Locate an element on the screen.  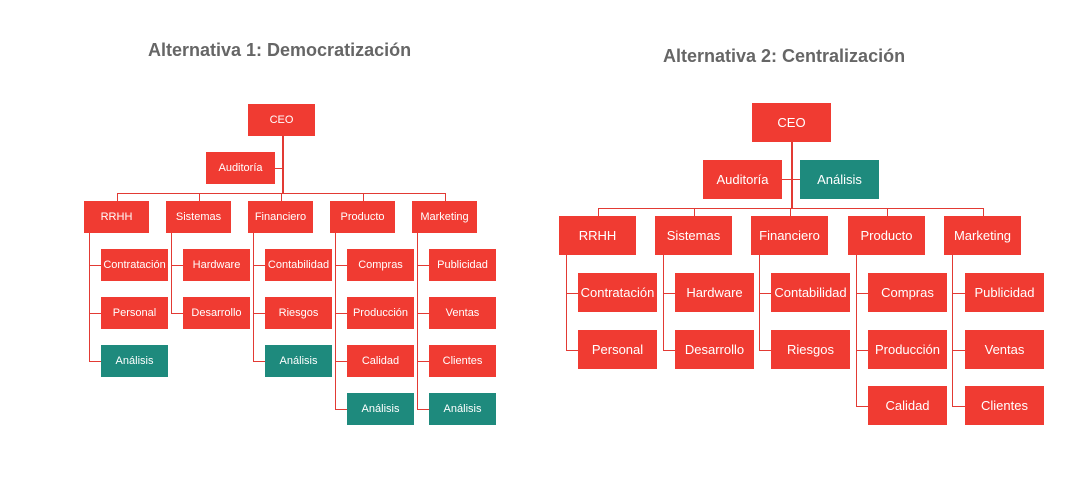
alt1-title: Alternativa 1: Democratización is located at coordinates (280, 50).